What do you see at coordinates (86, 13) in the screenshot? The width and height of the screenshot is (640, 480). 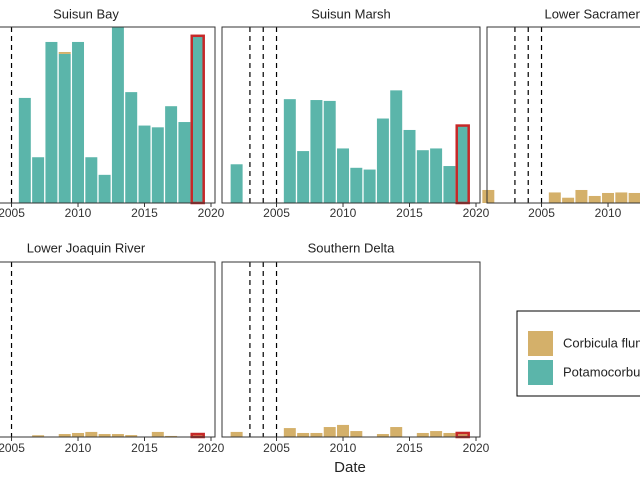 I see `panel-title: Suisun Bay` at bounding box center [86, 13].